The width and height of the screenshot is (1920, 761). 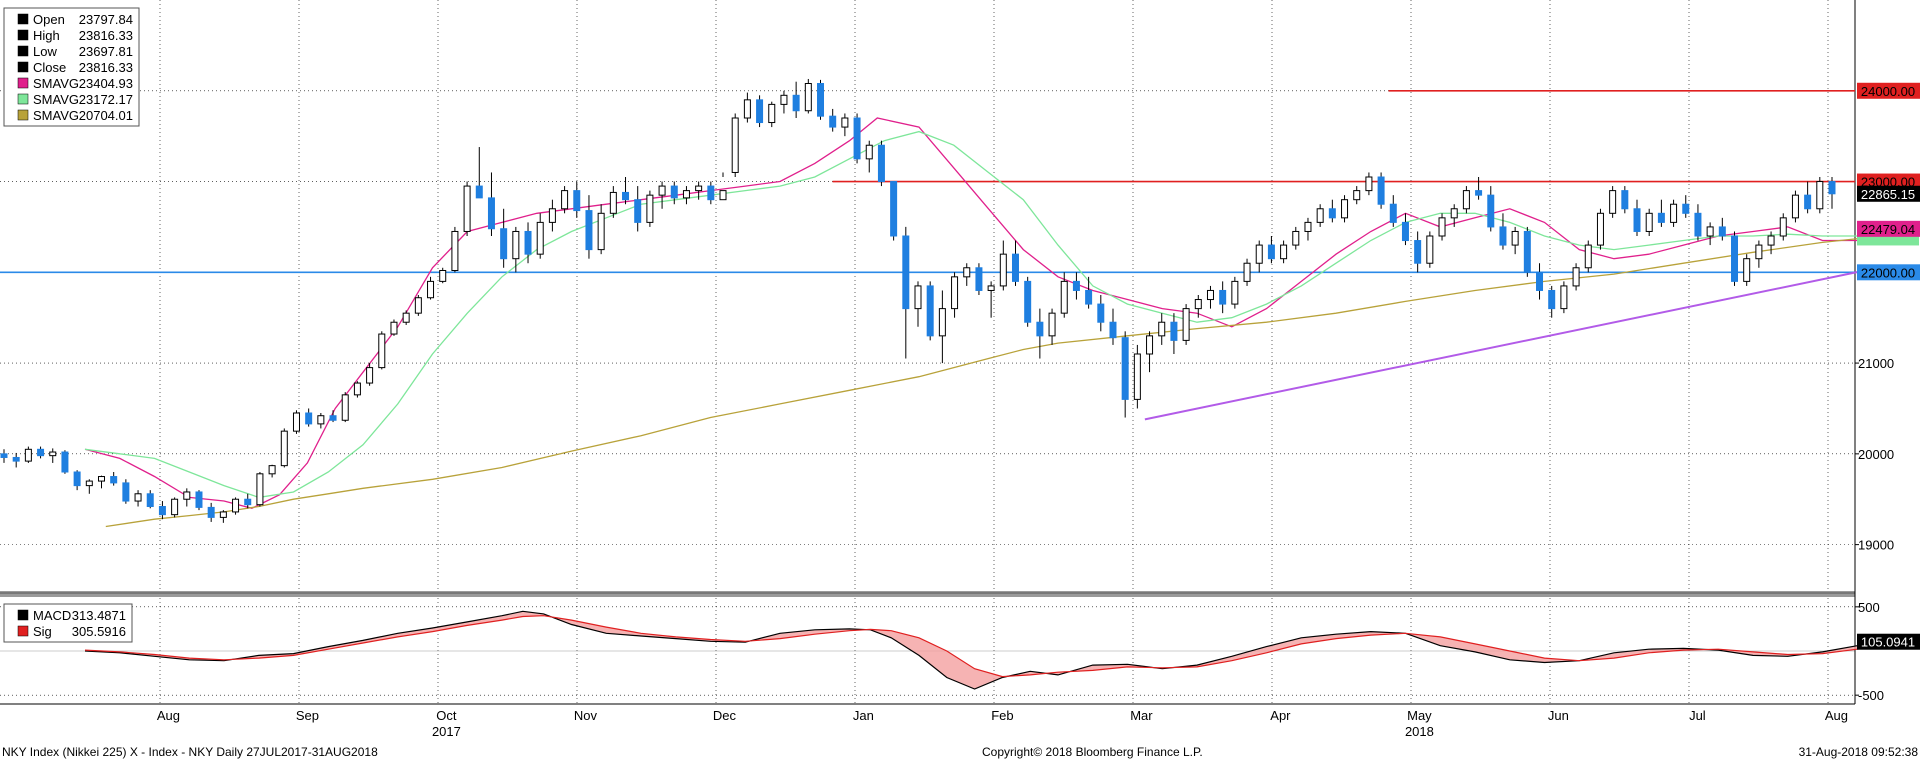 What do you see at coordinates (106, 51) in the screenshot?
I see `legend-value: 23697.81` at bounding box center [106, 51].